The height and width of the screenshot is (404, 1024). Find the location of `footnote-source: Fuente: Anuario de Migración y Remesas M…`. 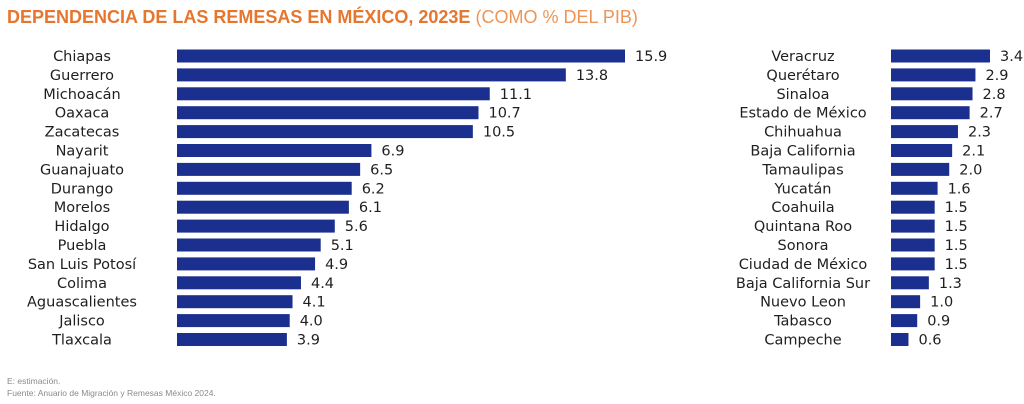

footnote-source: Fuente: Anuario de Migración y Remesas M… is located at coordinates (111, 393).